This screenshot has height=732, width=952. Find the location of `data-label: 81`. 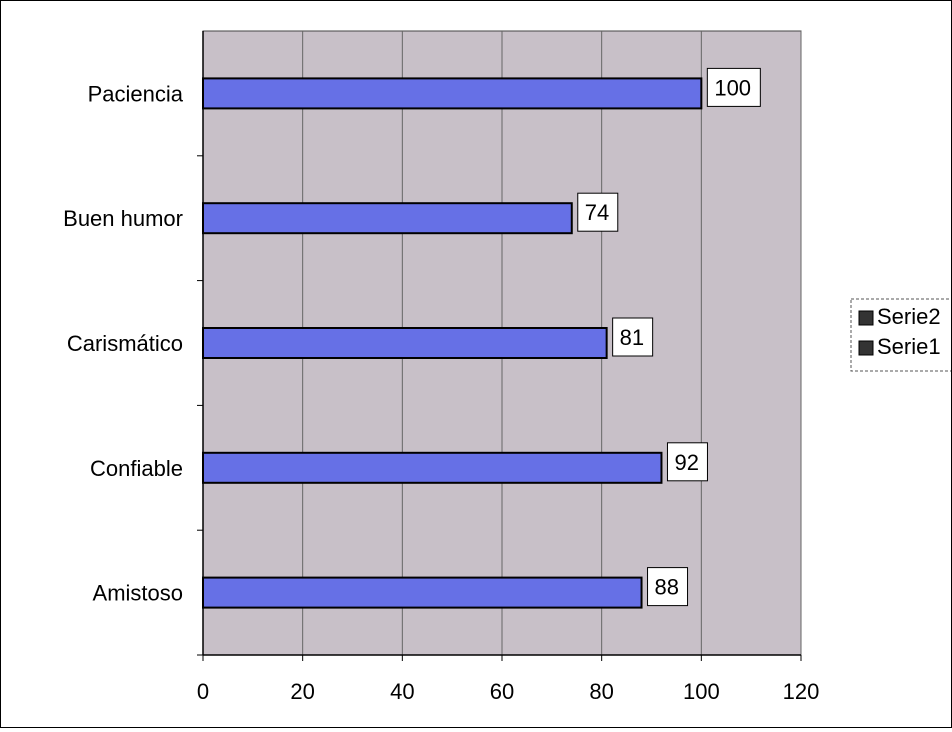

data-label: 81 is located at coordinates (632, 337).